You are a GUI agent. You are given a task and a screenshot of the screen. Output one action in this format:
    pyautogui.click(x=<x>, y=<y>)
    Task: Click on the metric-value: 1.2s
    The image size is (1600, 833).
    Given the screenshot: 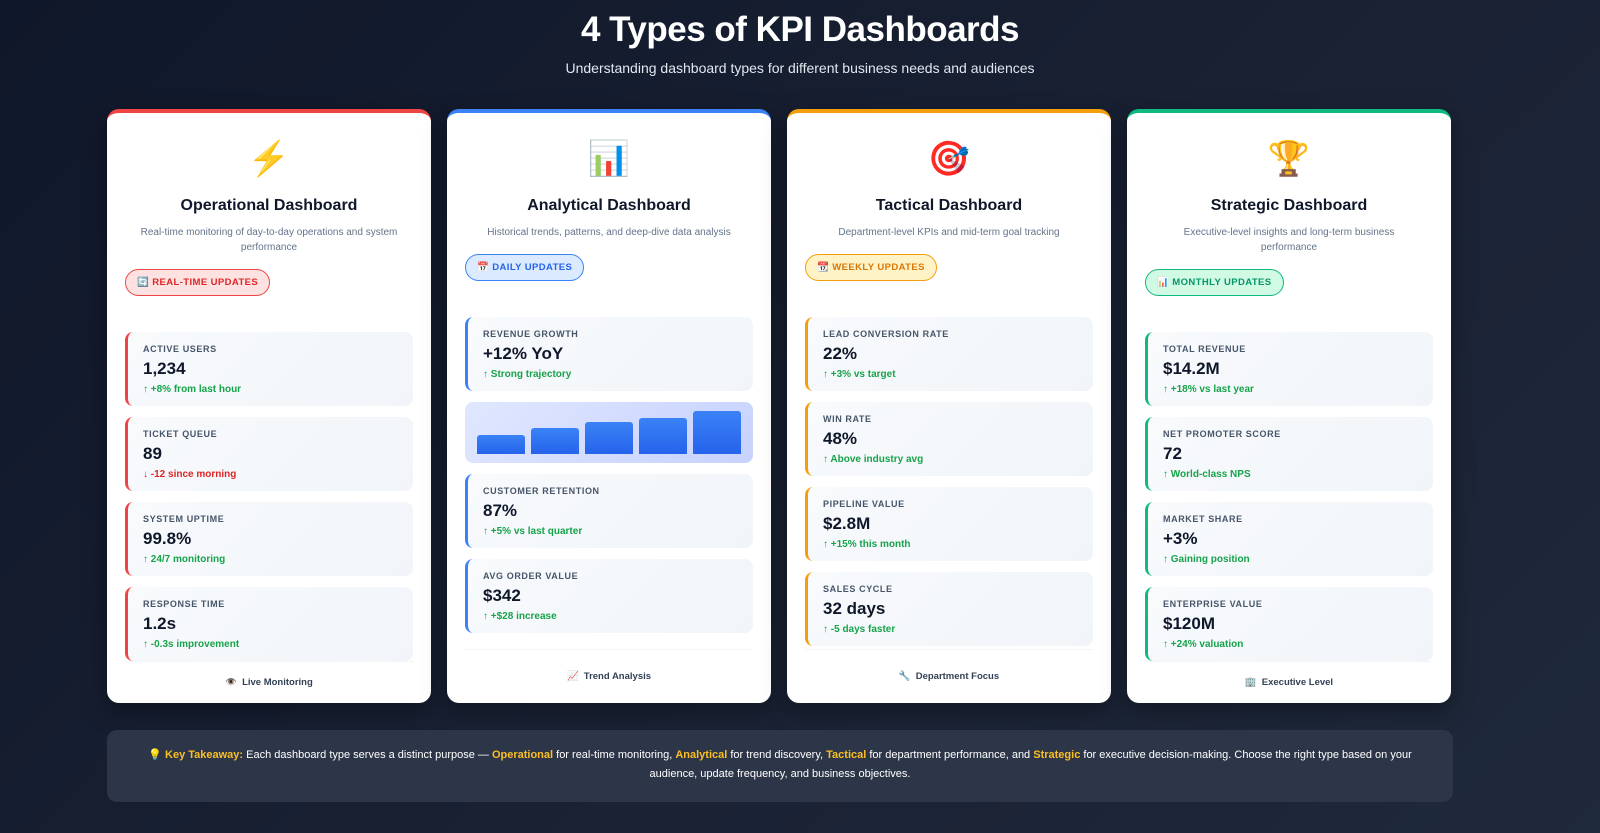 What is the action you would take?
    pyautogui.click(x=160, y=623)
    